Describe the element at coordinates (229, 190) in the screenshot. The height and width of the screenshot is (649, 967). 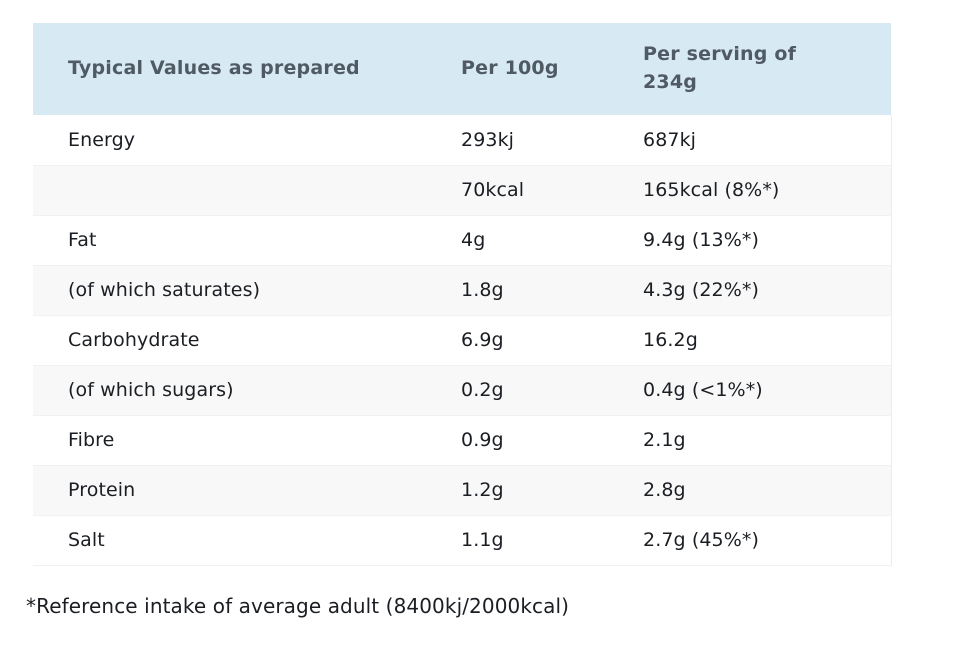
I see `row-label` at that location.